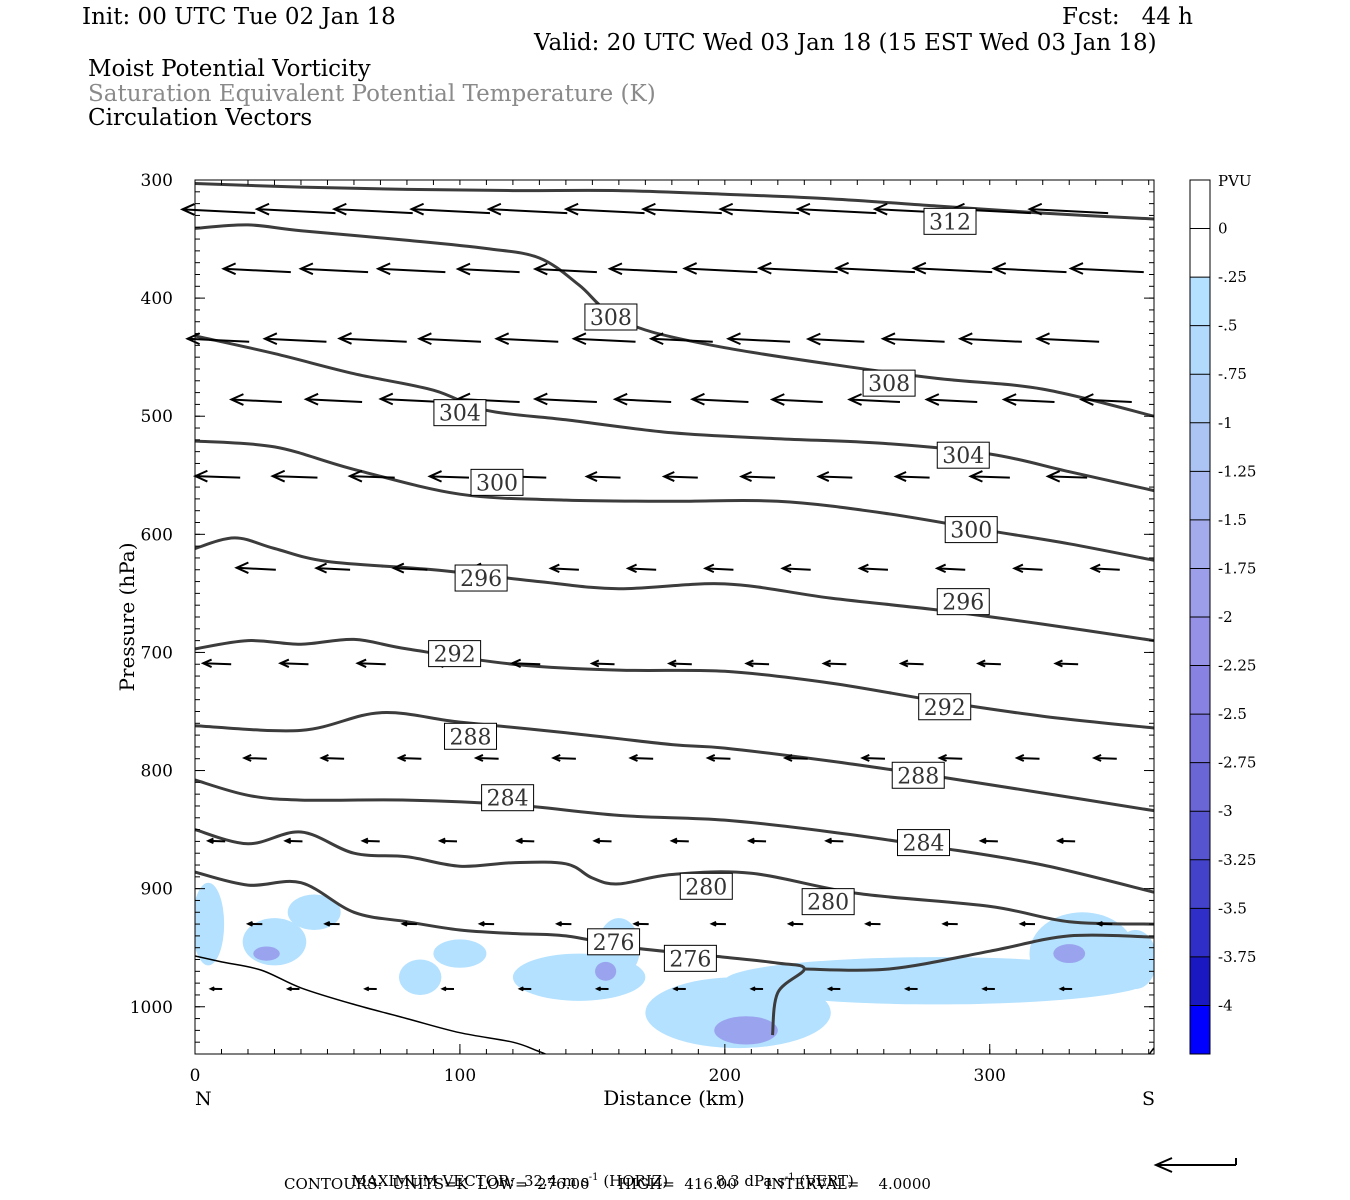  I want to click on max-vector-label: MAXIMUM VECTOR:, so click(433, 1181).